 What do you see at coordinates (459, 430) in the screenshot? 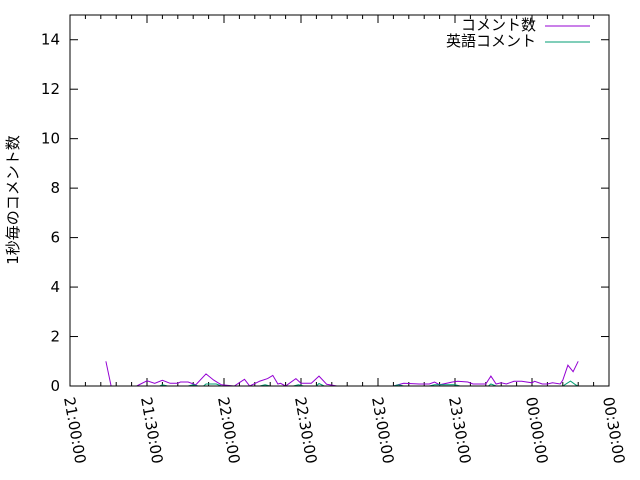
I see `x-tick-label: 23:30:00` at bounding box center [459, 430].